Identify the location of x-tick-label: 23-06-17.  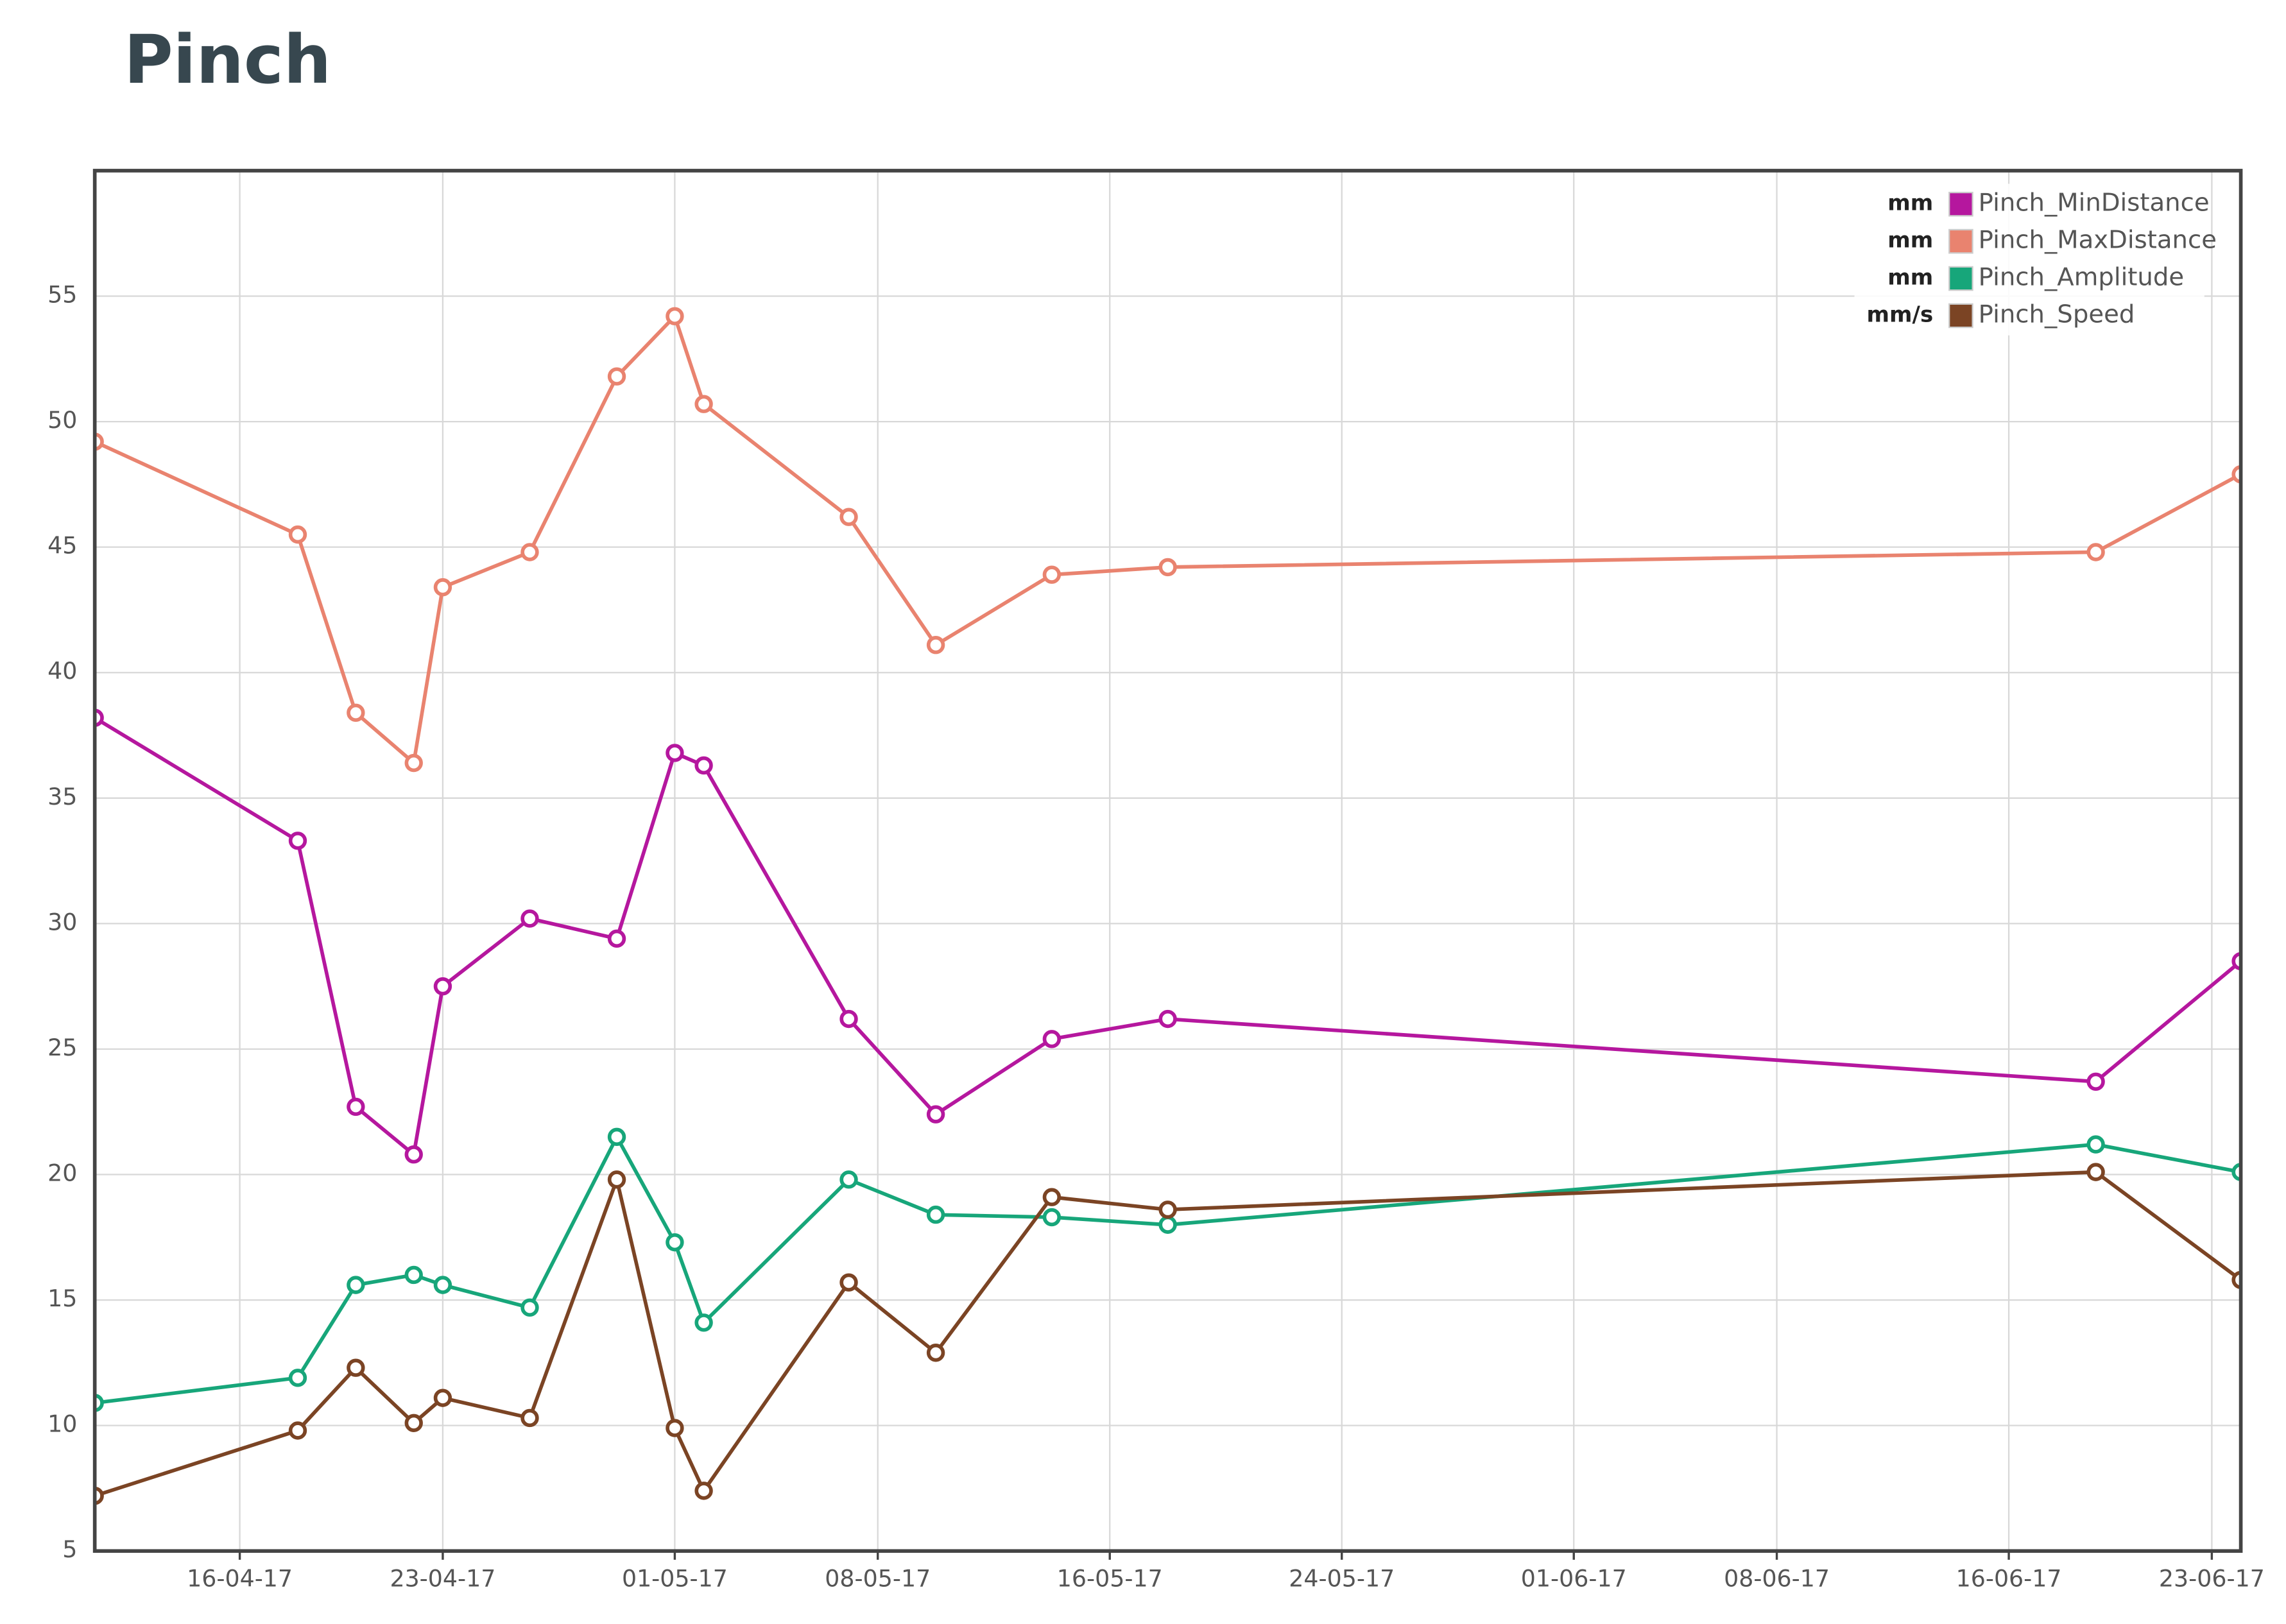
(2212, 1579).